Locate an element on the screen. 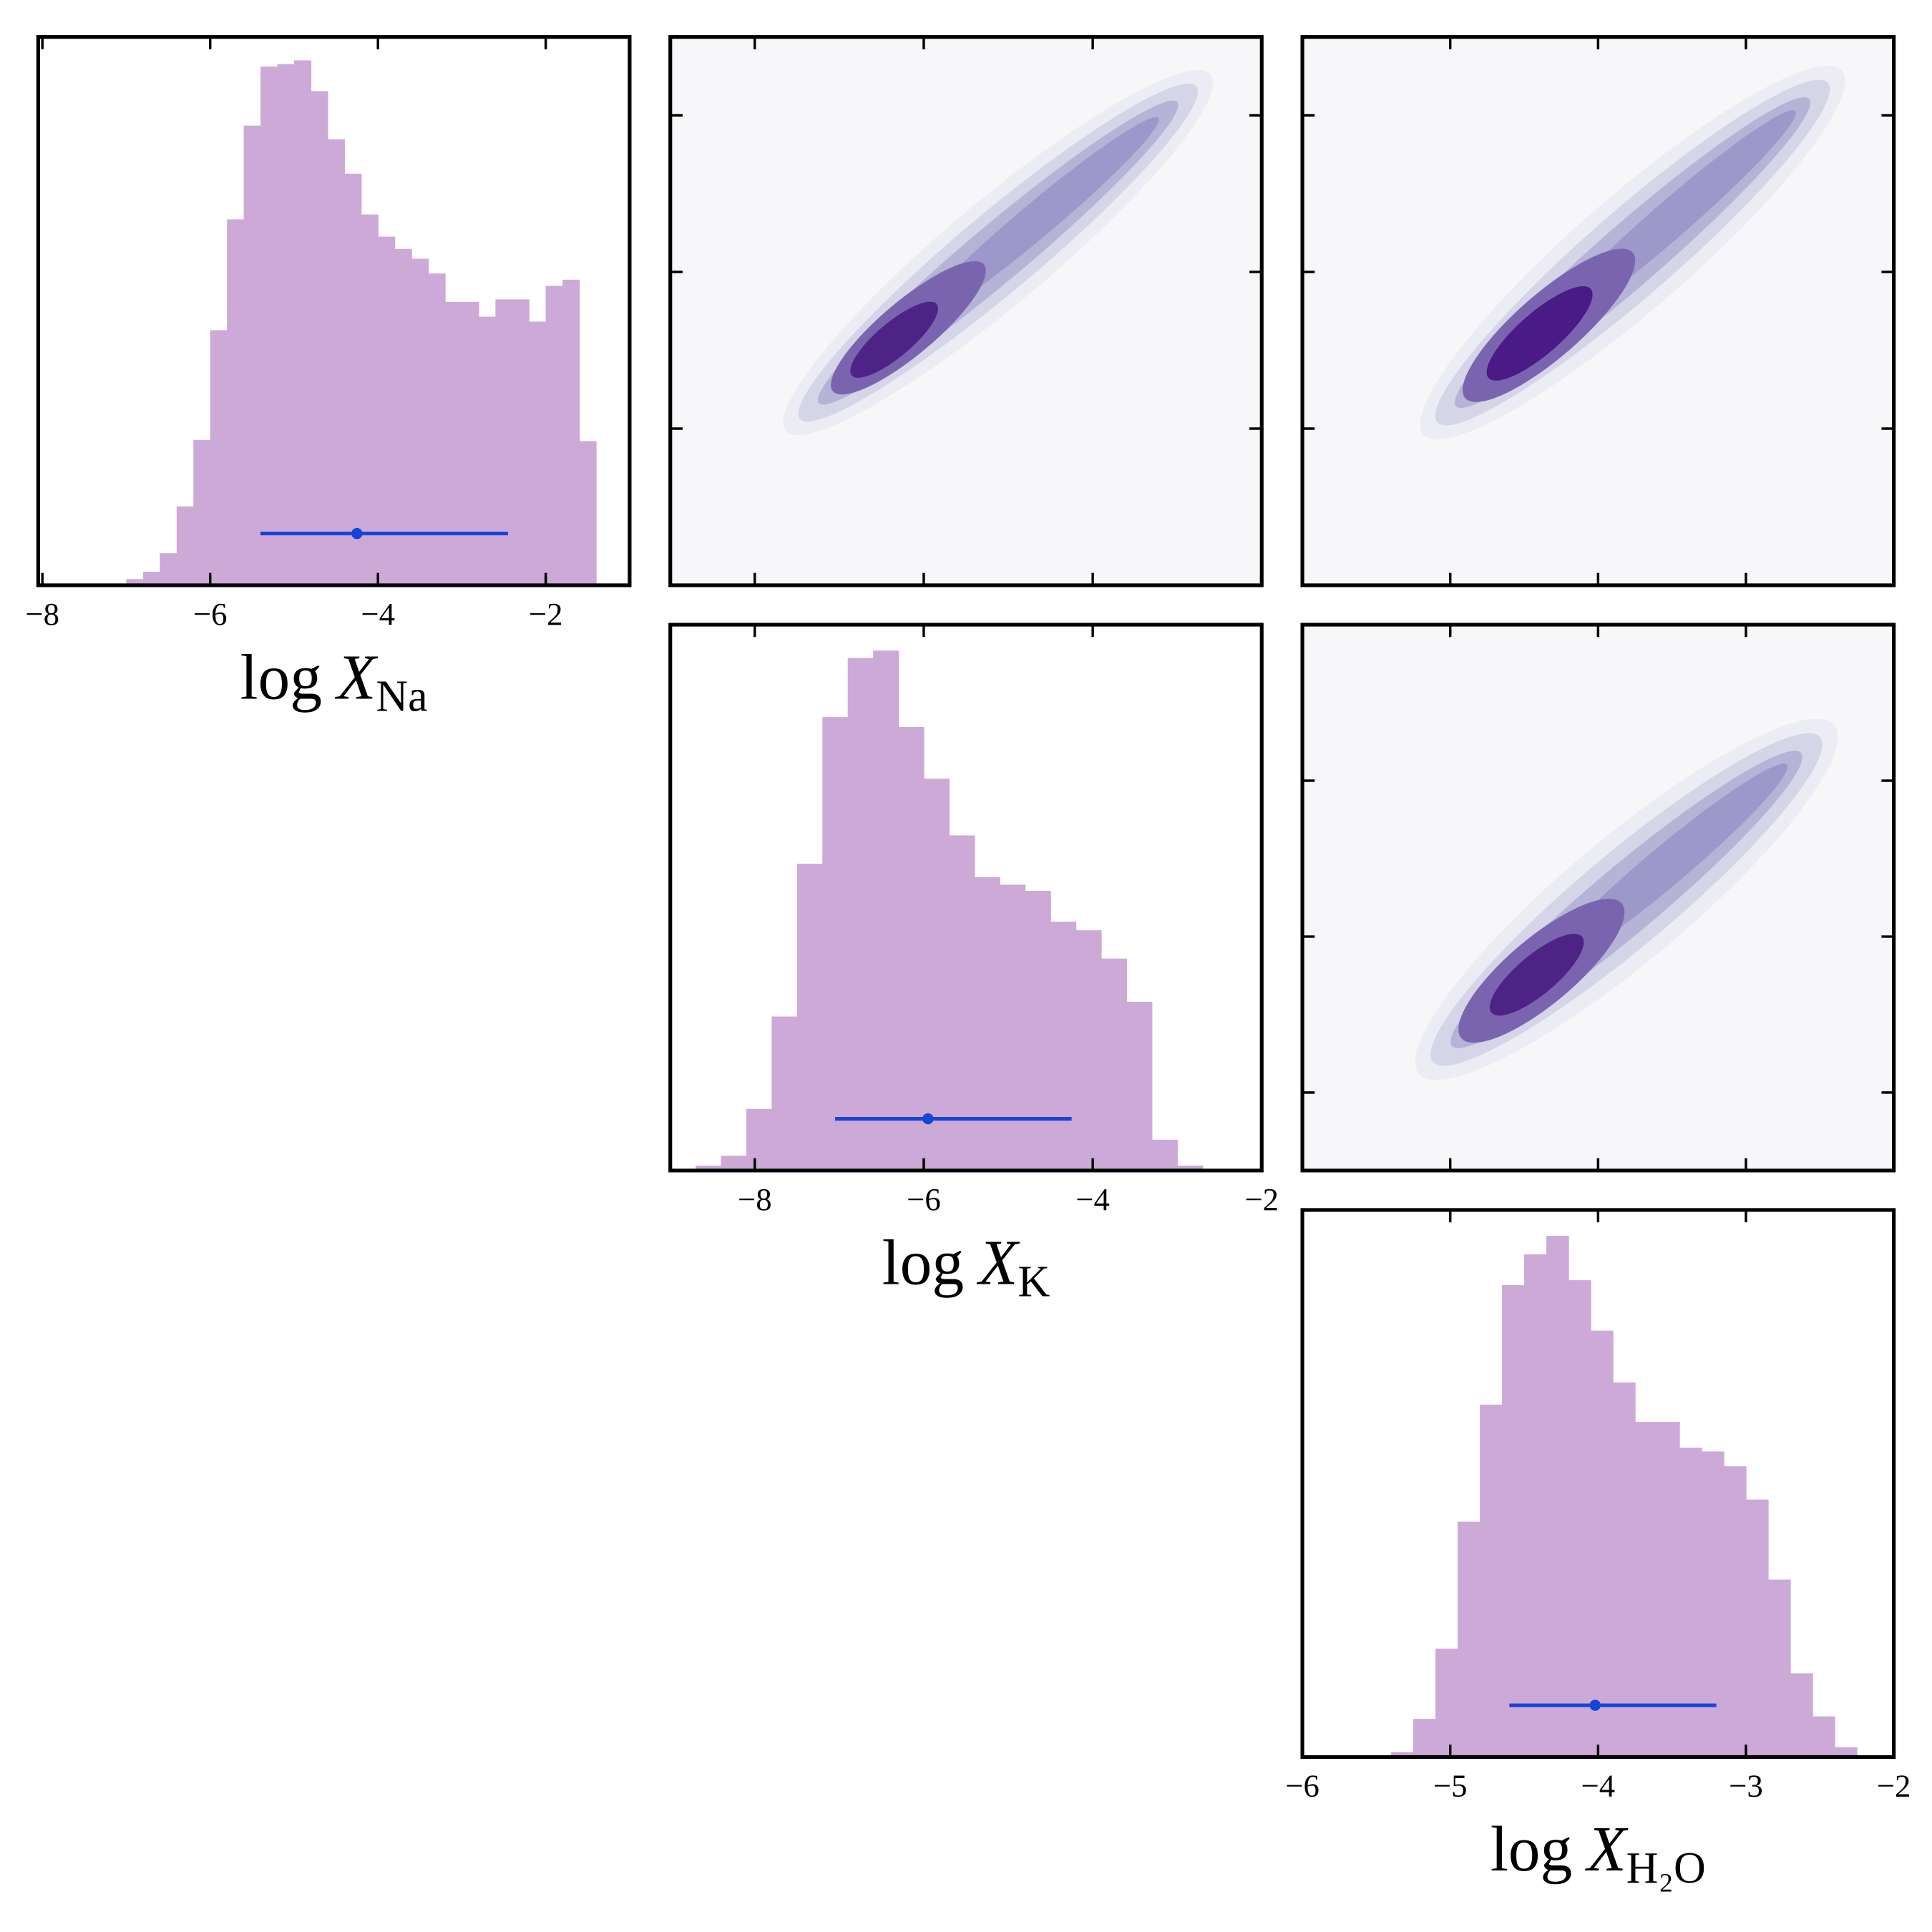 This screenshot has height=1932, width=1932. x-axis-label: log XNa is located at coordinates (334, 681).